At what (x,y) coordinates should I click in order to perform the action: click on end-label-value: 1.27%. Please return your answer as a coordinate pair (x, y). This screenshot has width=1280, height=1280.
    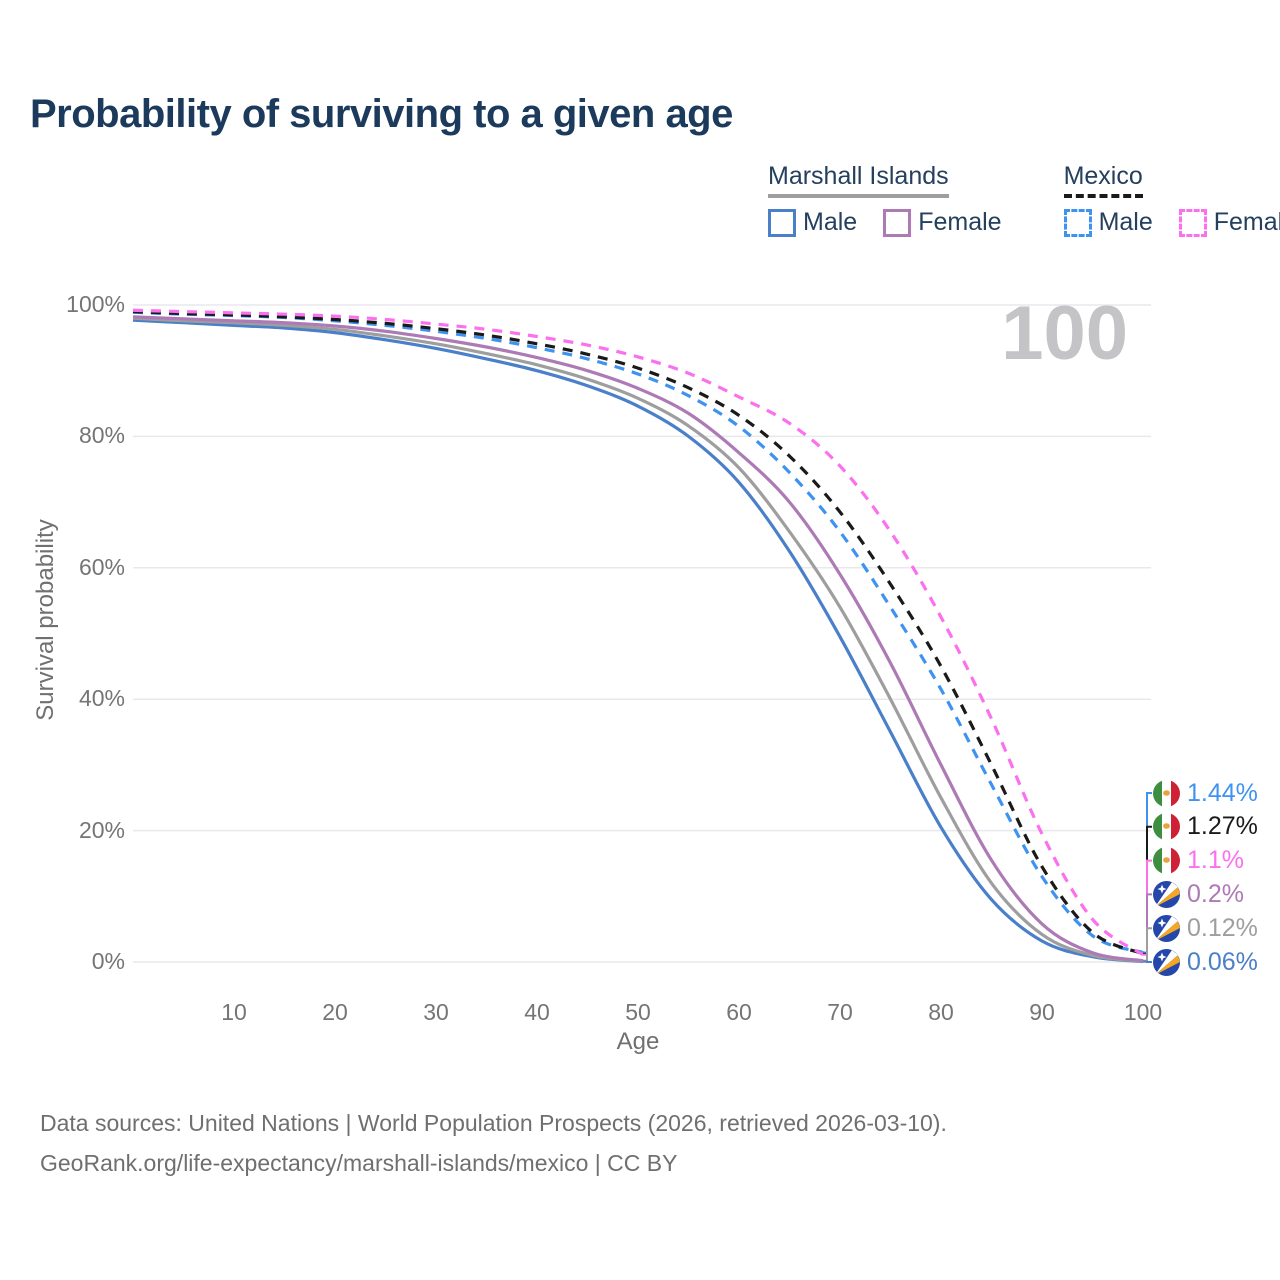
    Looking at the image, I should click on (1222, 826).